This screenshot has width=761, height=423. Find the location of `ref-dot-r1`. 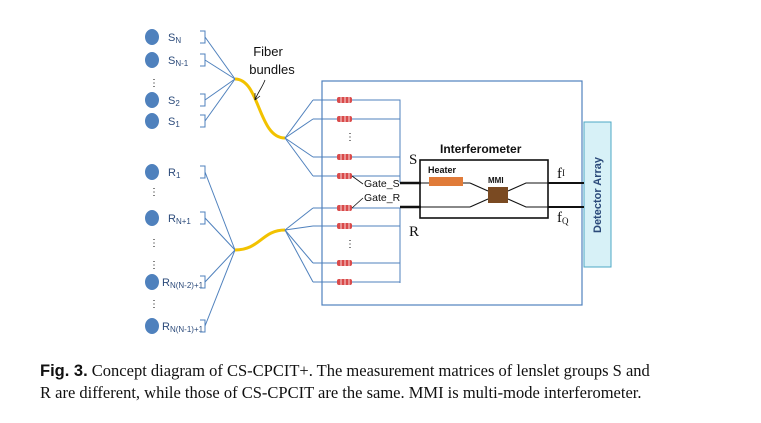

ref-dot-r1 is located at coordinates (152, 172).